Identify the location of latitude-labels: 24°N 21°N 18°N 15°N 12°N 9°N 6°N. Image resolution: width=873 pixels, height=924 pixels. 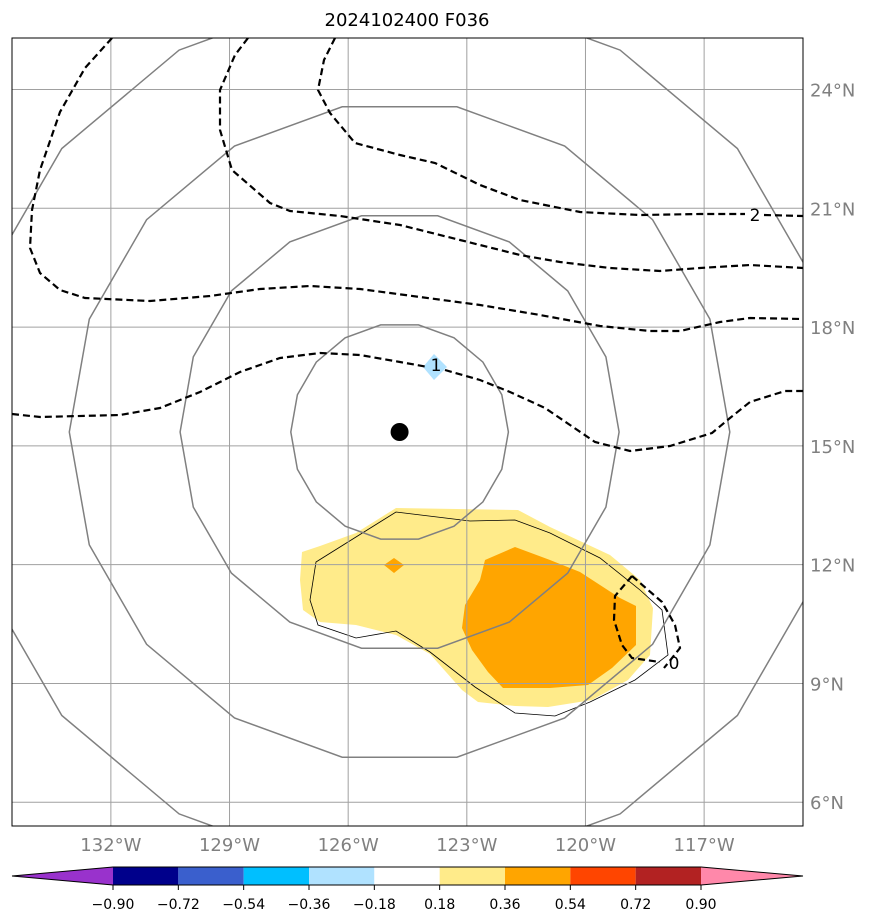
(832, 447).